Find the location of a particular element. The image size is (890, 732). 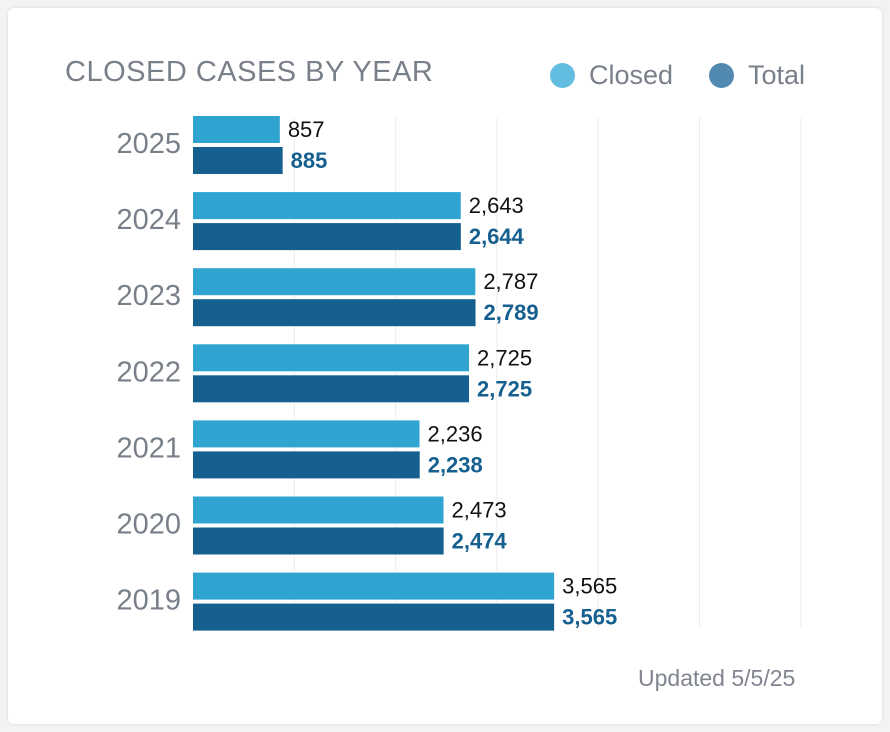

data-label-total: 885 is located at coordinates (309, 160).